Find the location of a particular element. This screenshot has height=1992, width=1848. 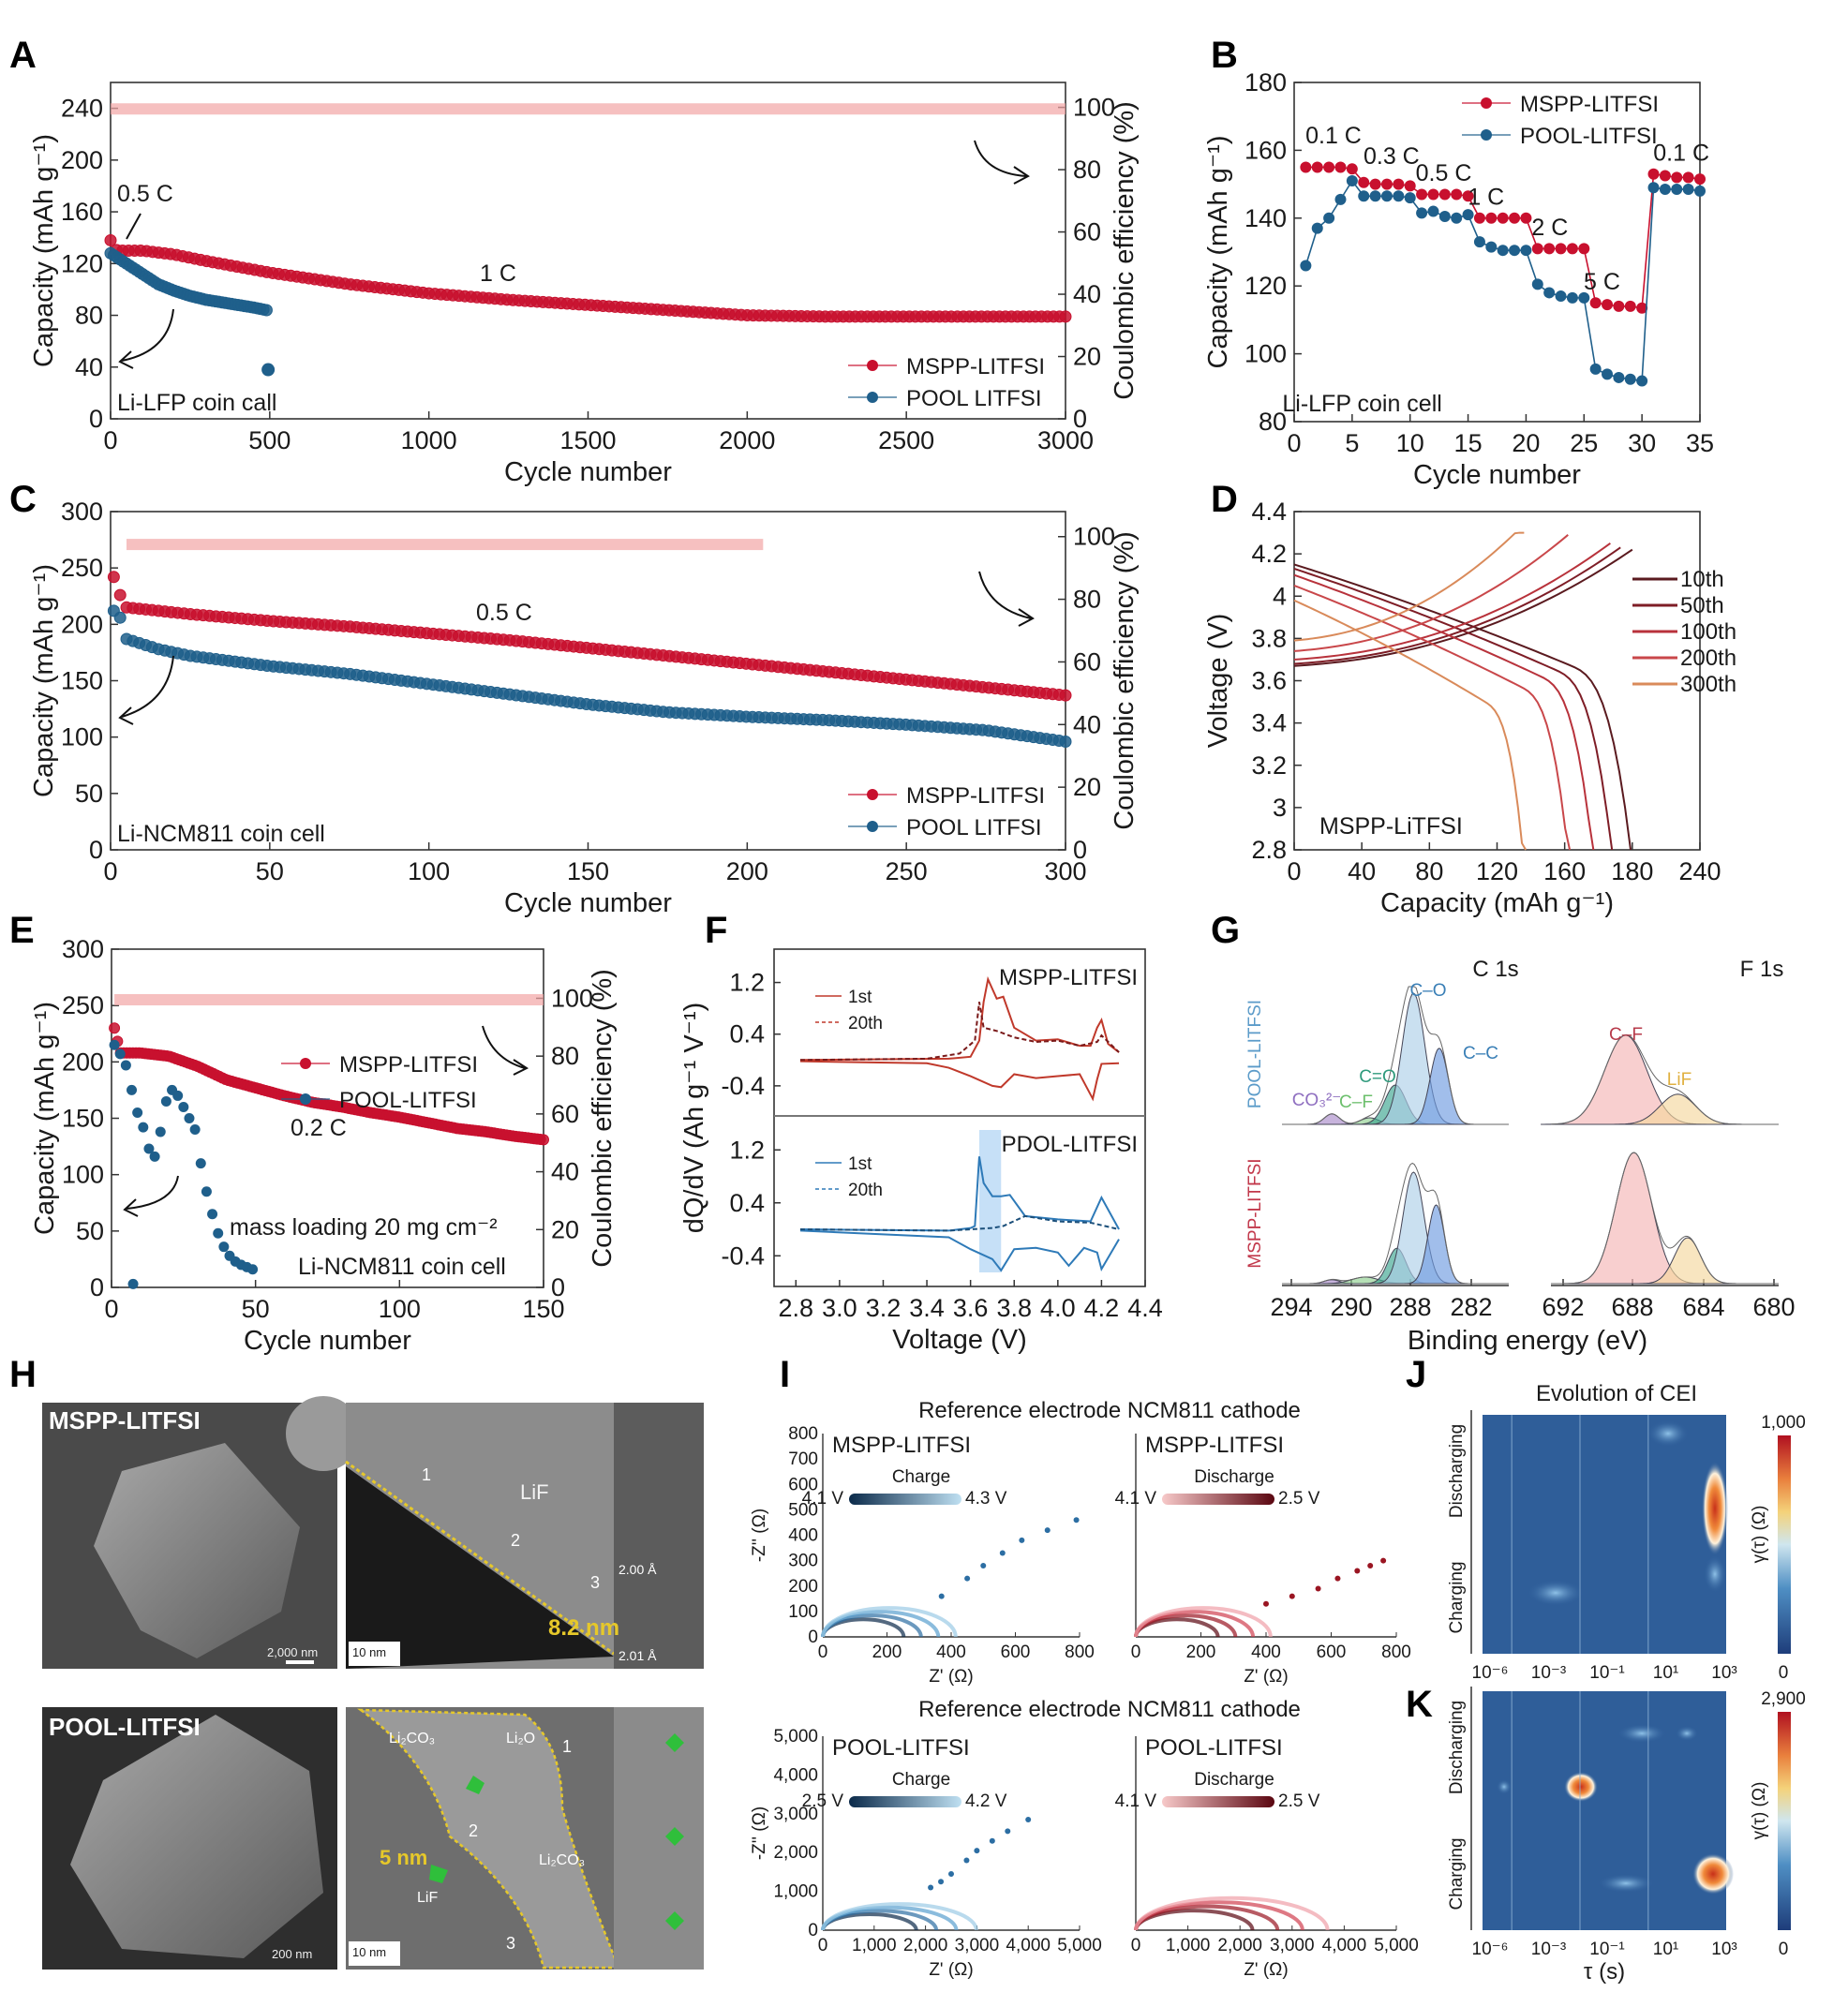

subplot-title: PDOL-LITFSI is located at coordinates (1070, 1144).